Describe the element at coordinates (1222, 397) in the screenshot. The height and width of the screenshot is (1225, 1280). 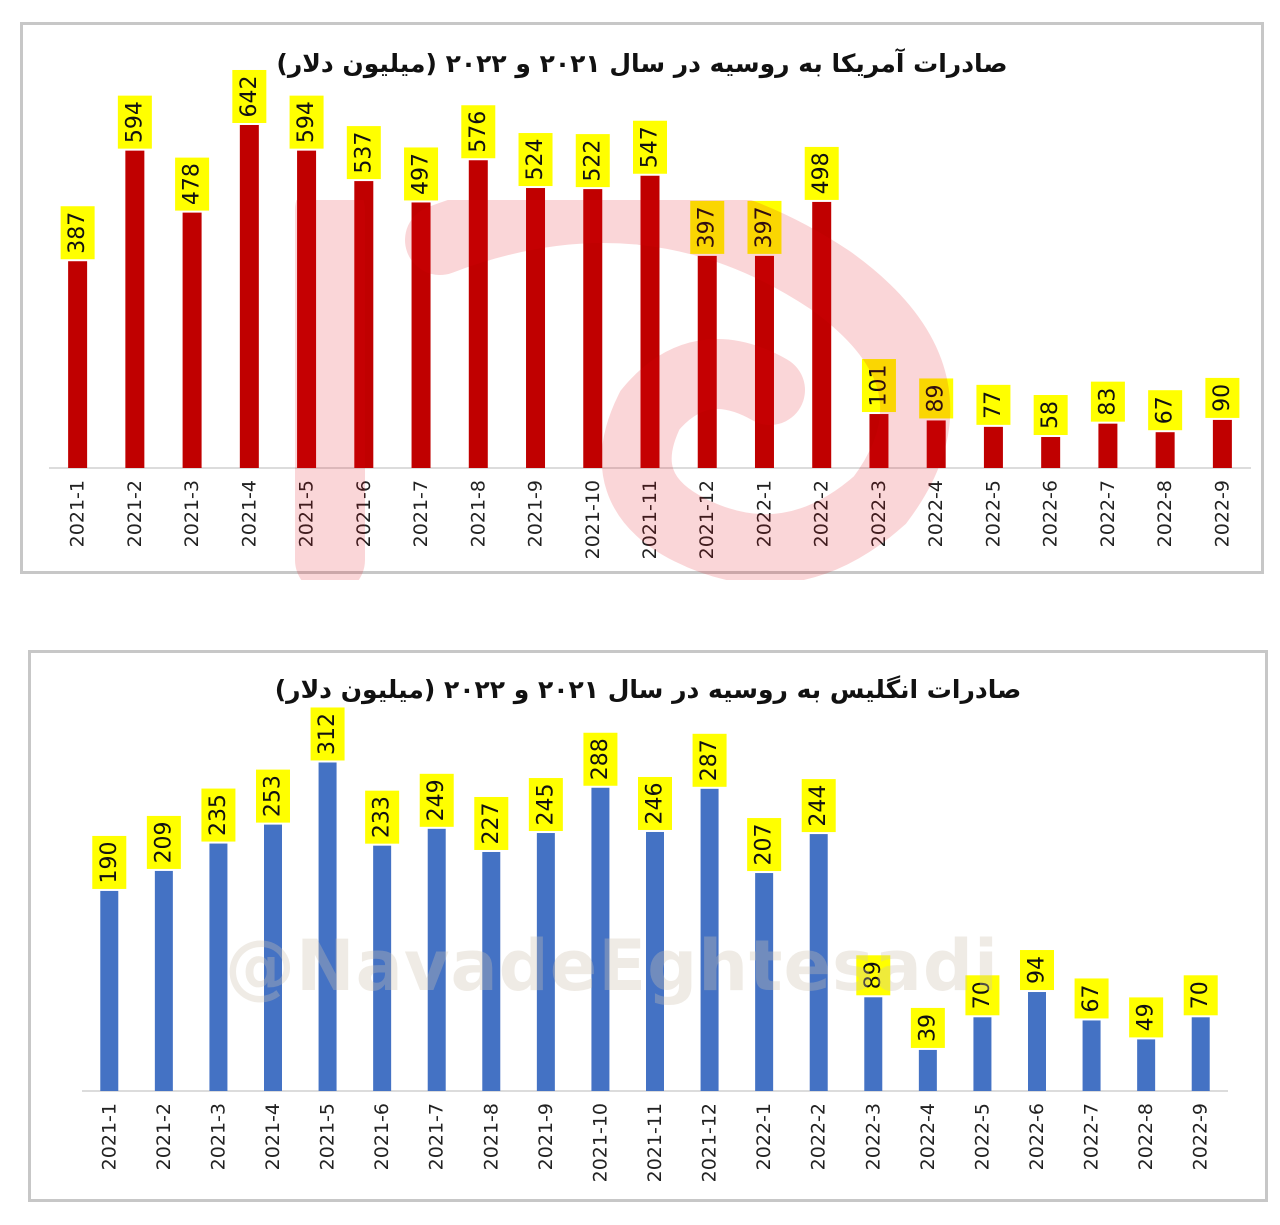
I see `data-label-2022-9: 90` at that location.